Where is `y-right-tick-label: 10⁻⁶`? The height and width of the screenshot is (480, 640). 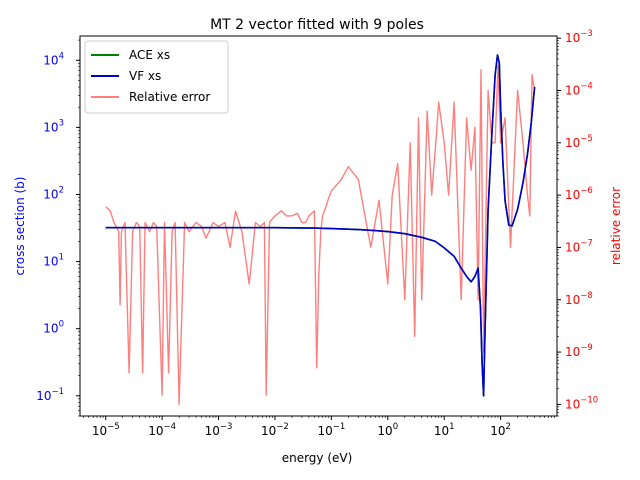 y-right-tick-label: 10⁻⁶ is located at coordinates (579, 194).